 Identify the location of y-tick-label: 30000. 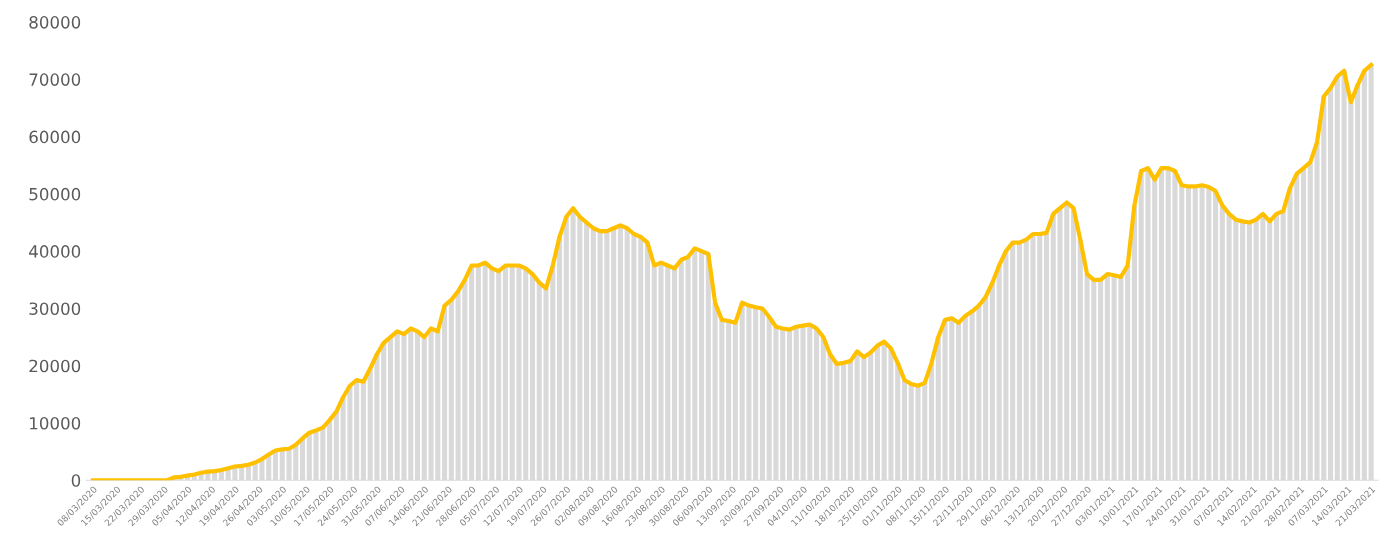
(55, 308).